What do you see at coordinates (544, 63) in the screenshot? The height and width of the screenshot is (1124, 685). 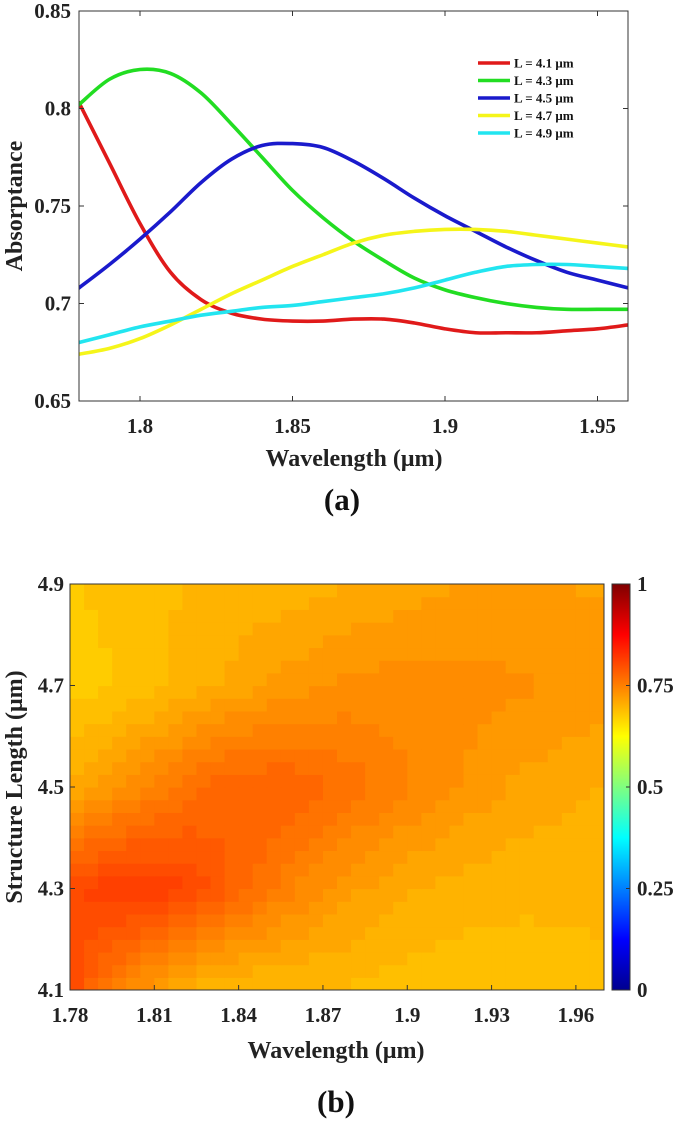 I see `legend-label-1: L = 4.1 μm` at bounding box center [544, 63].